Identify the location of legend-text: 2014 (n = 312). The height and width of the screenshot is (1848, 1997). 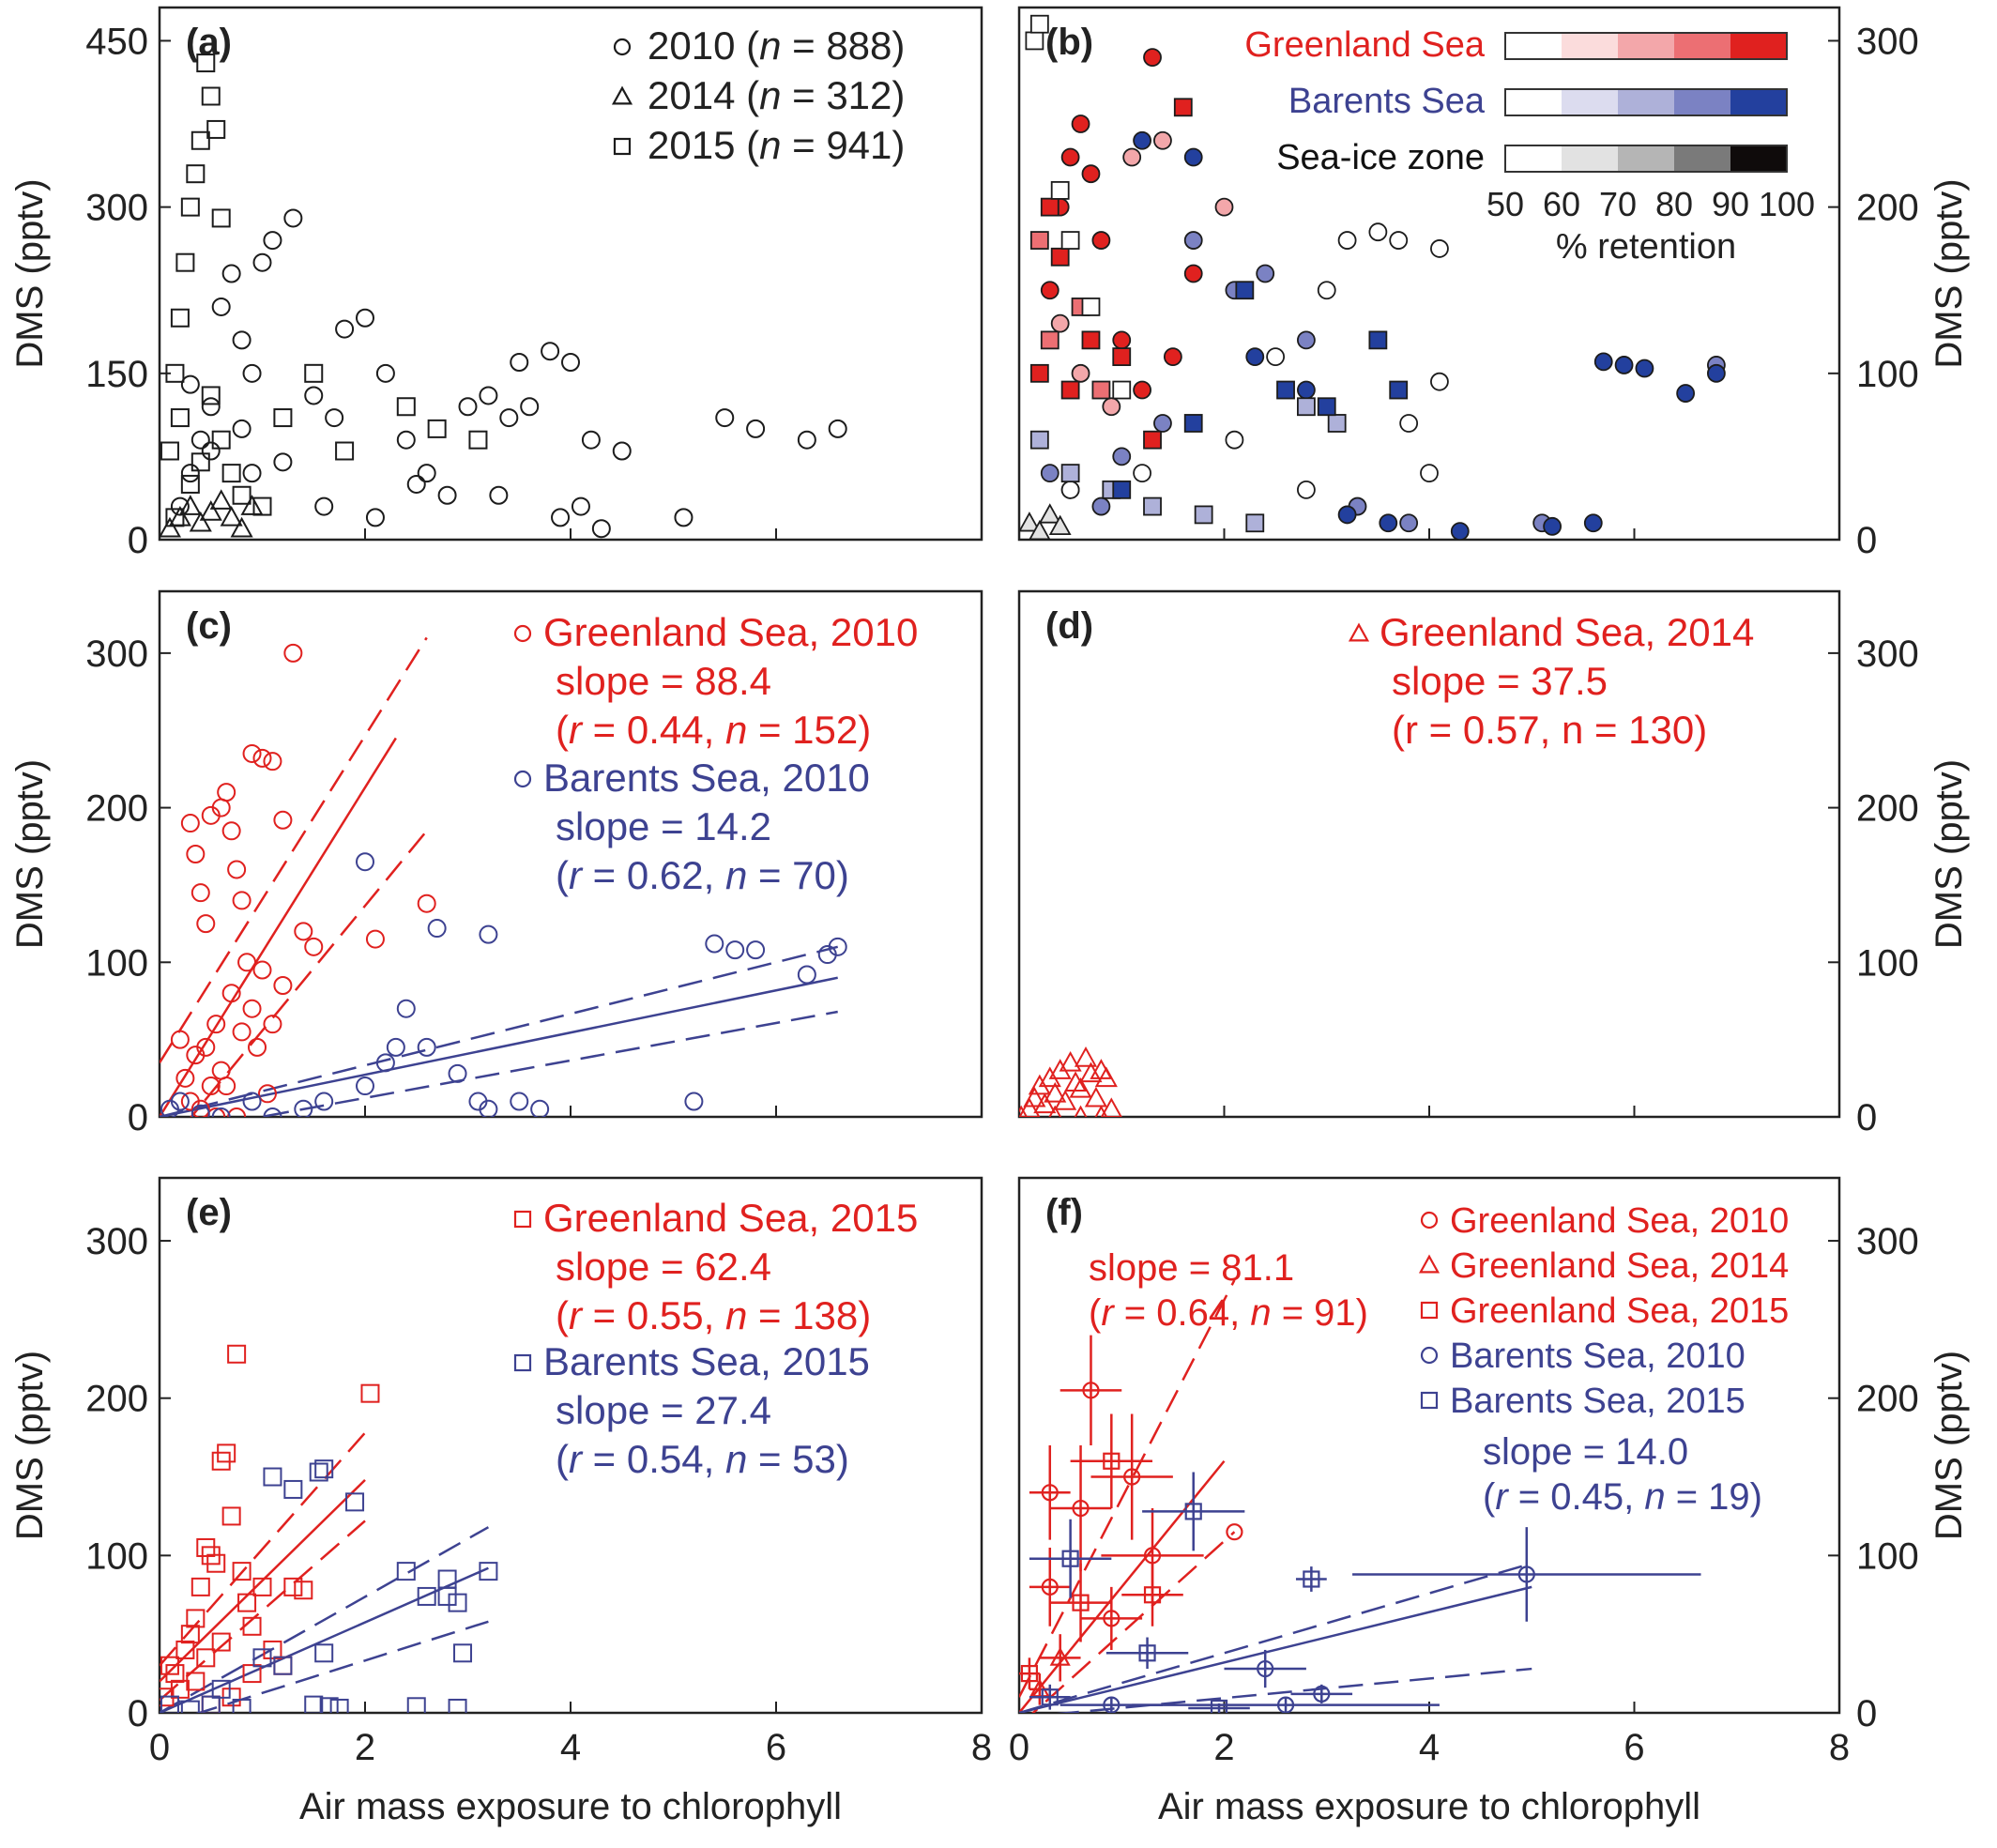
(776, 95).